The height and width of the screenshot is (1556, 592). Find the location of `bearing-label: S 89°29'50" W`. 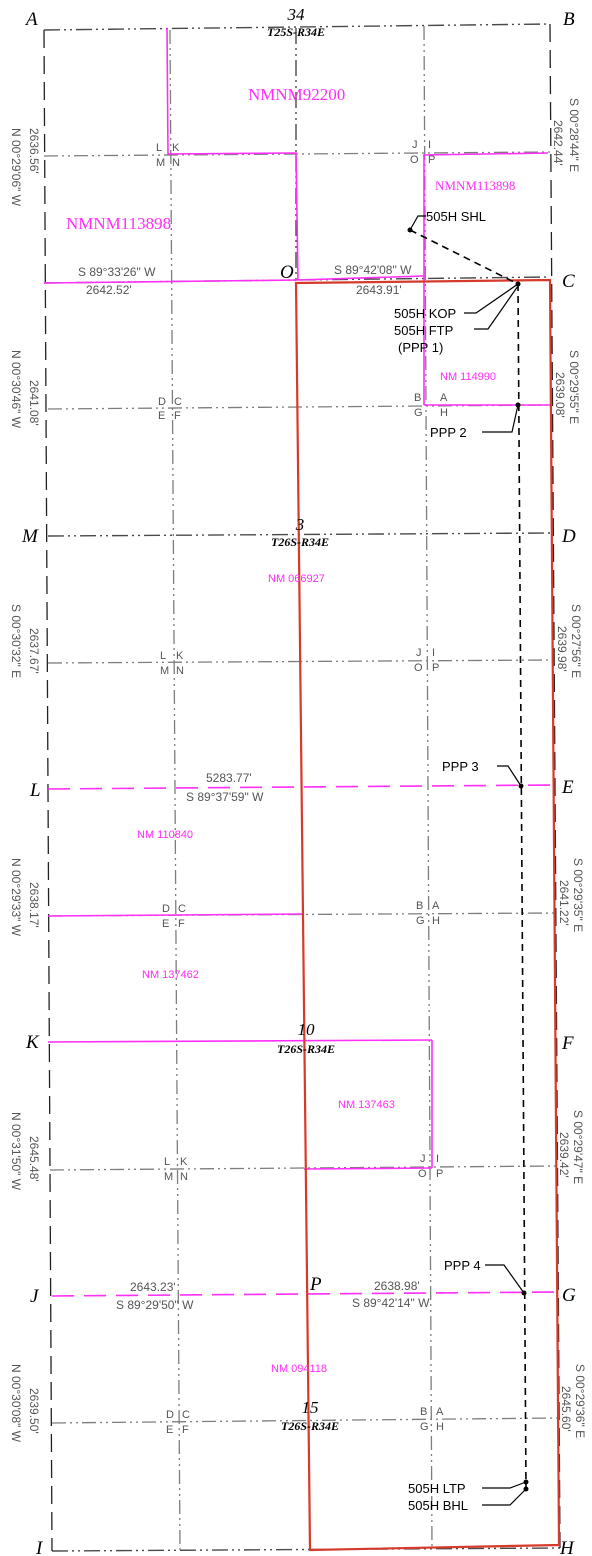

bearing-label: S 89°29'50" W is located at coordinates (155, 1305).